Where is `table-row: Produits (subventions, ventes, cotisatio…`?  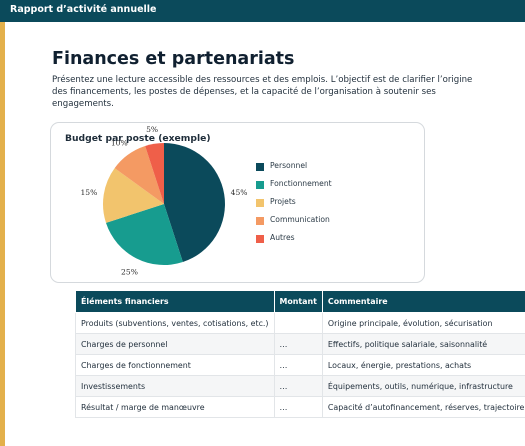
table-row: Produits (subventions, ventes, cotisatio… is located at coordinates (300, 323).